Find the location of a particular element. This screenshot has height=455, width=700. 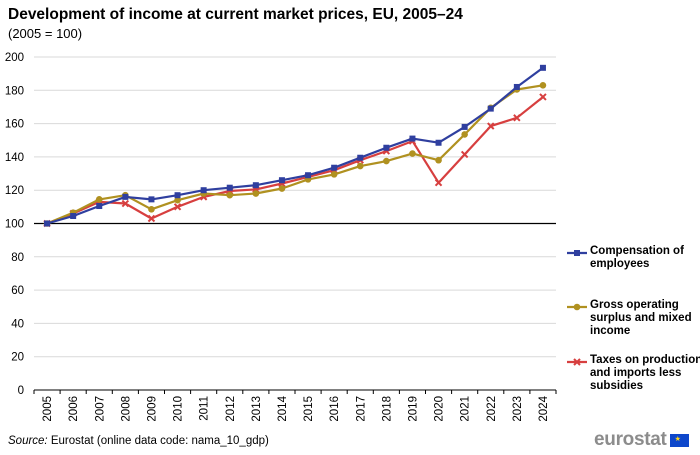

data-point-gross-operating-surplus-2024 is located at coordinates (543, 85).